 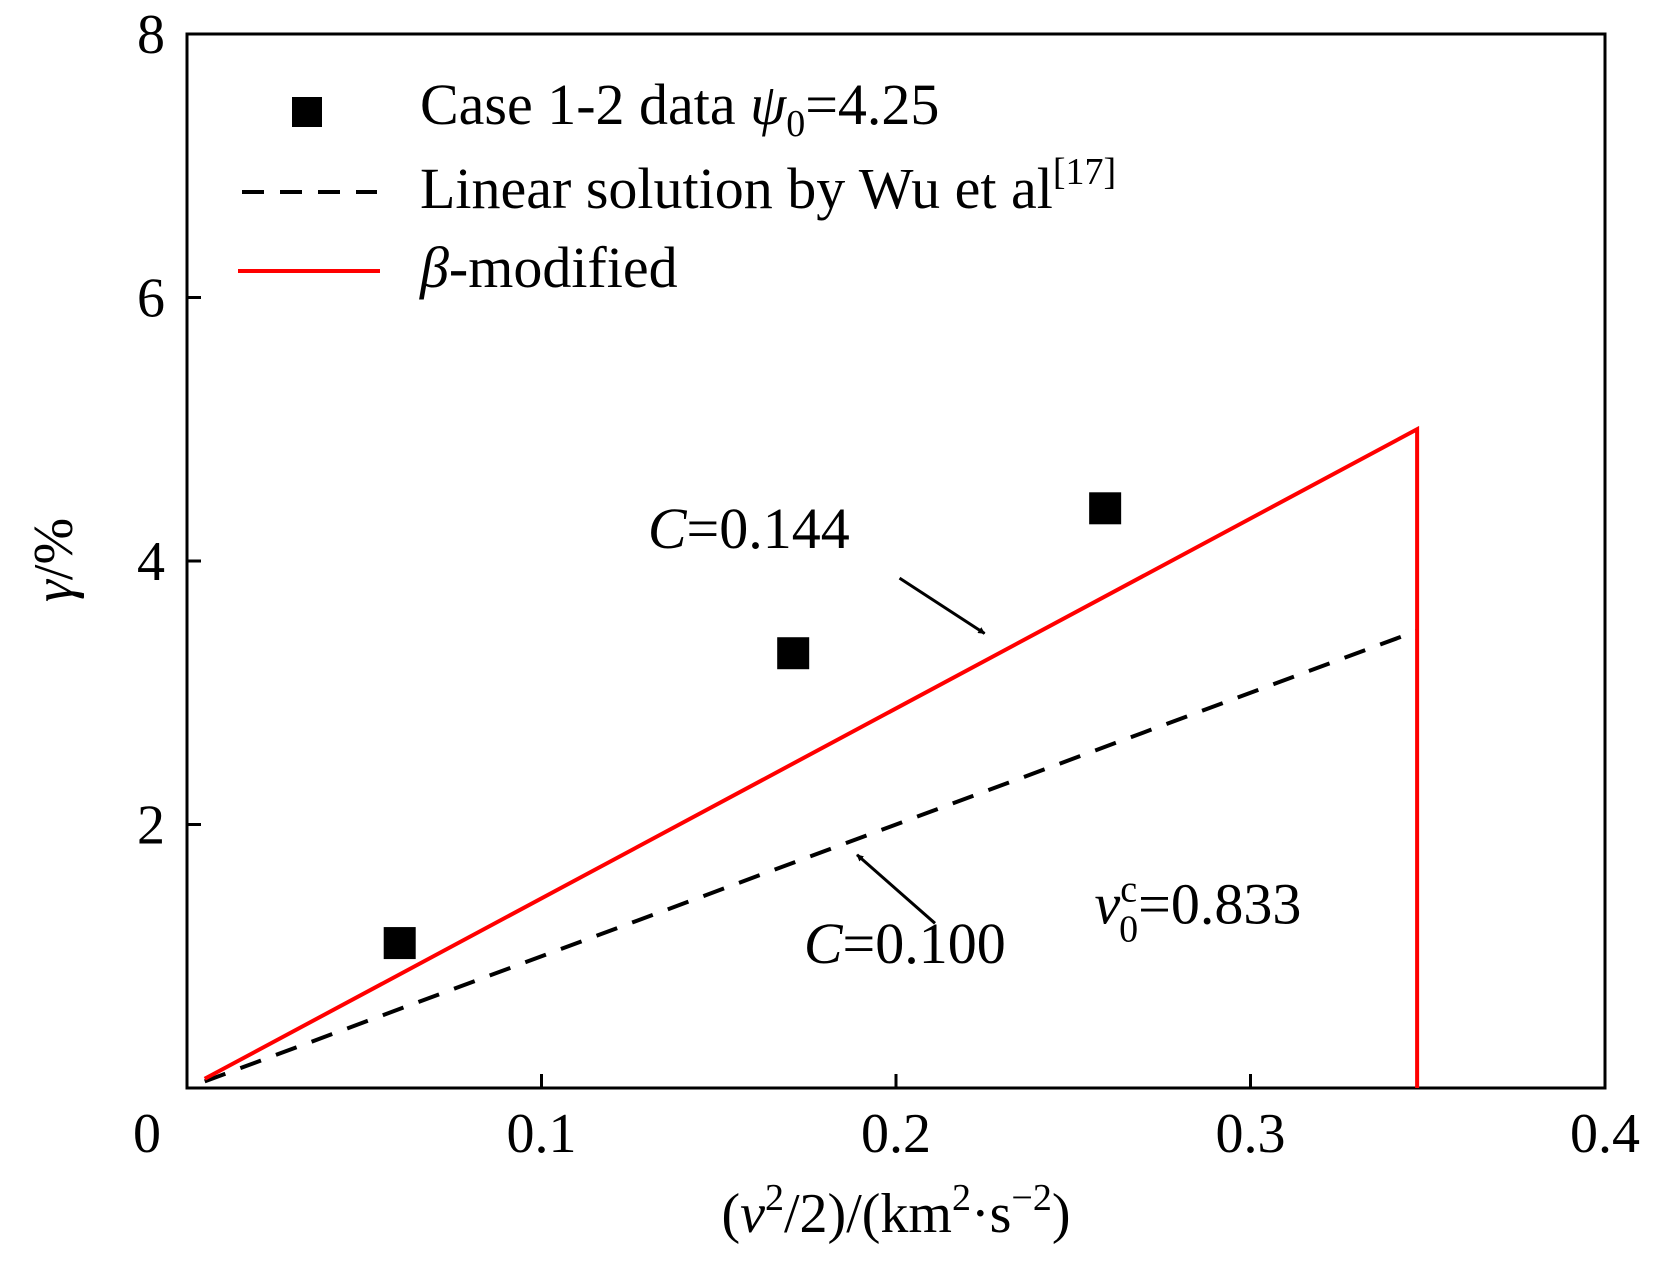 I want to click on legend-label-beta-modified: β-modified, so click(x=548, y=267).